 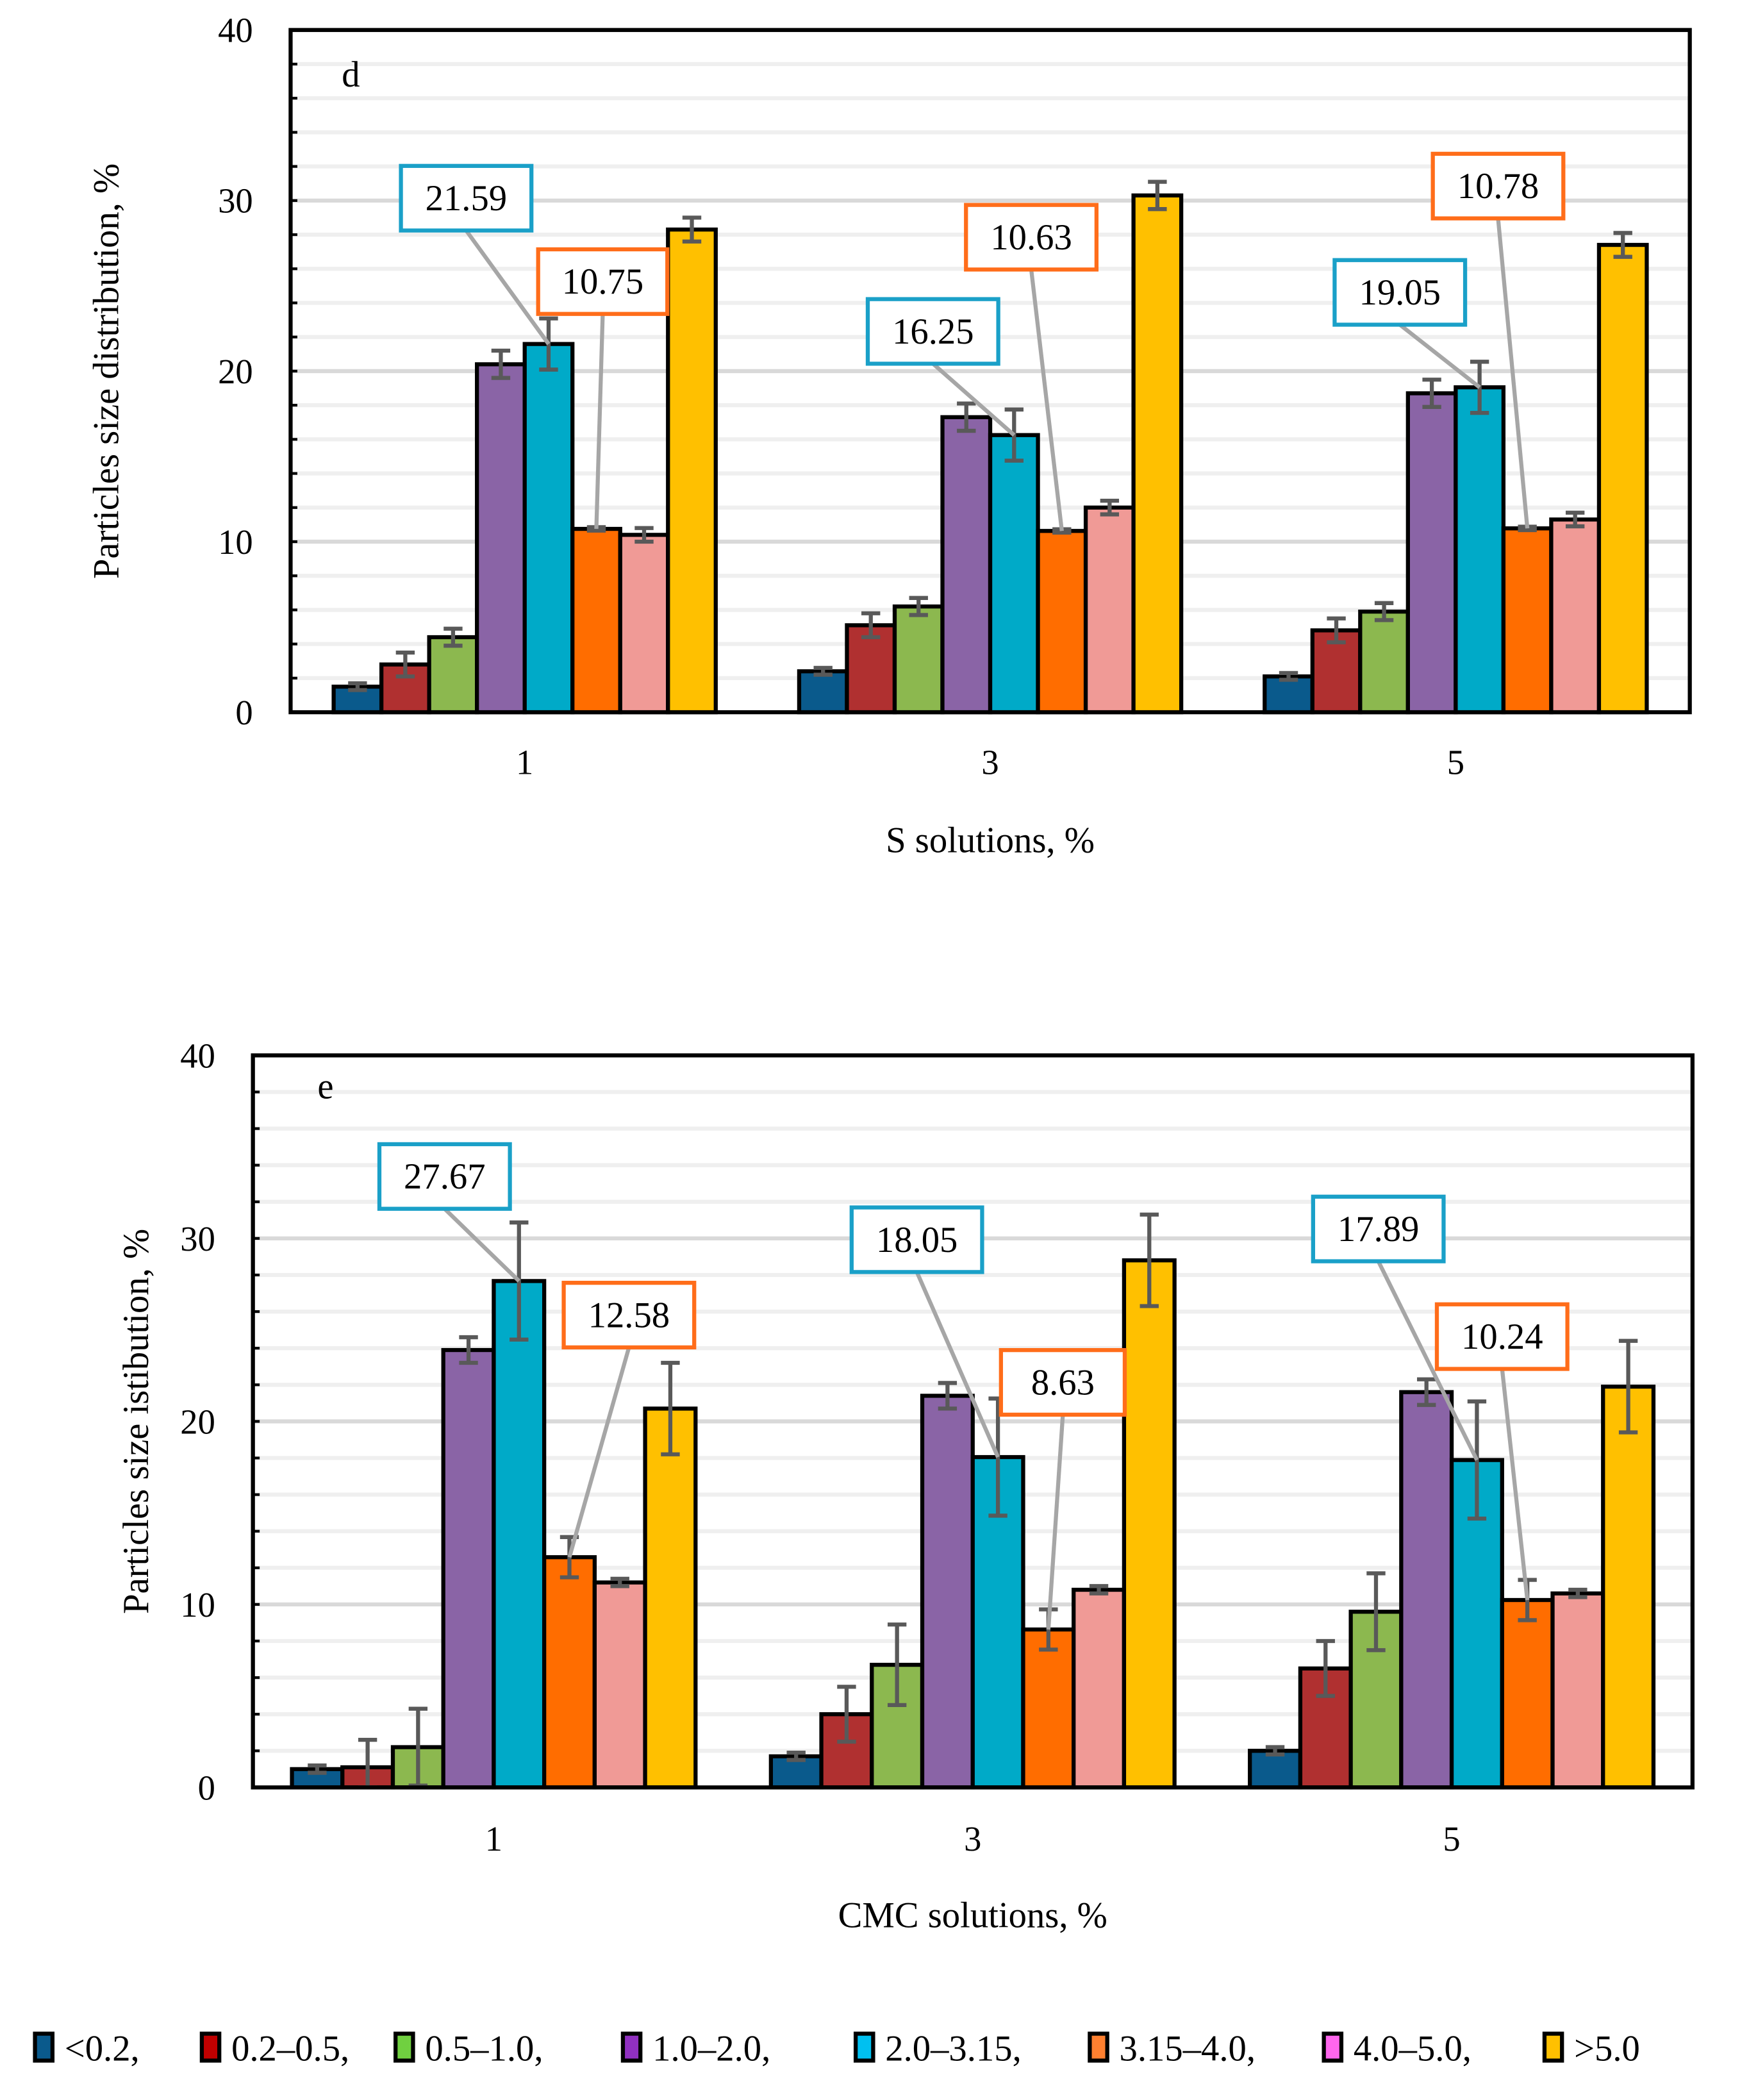 I want to click on data-label: 16.25, so click(x=933, y=332).